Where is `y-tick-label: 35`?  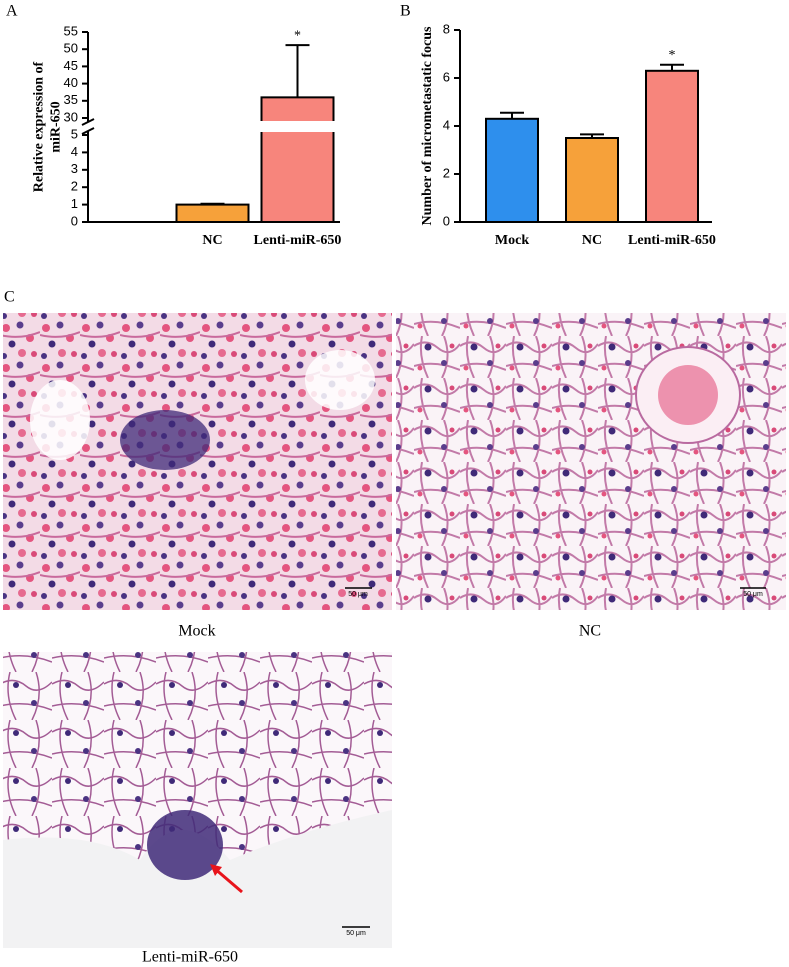 y-tick-label: 35 is located at coordinates (71, 99).